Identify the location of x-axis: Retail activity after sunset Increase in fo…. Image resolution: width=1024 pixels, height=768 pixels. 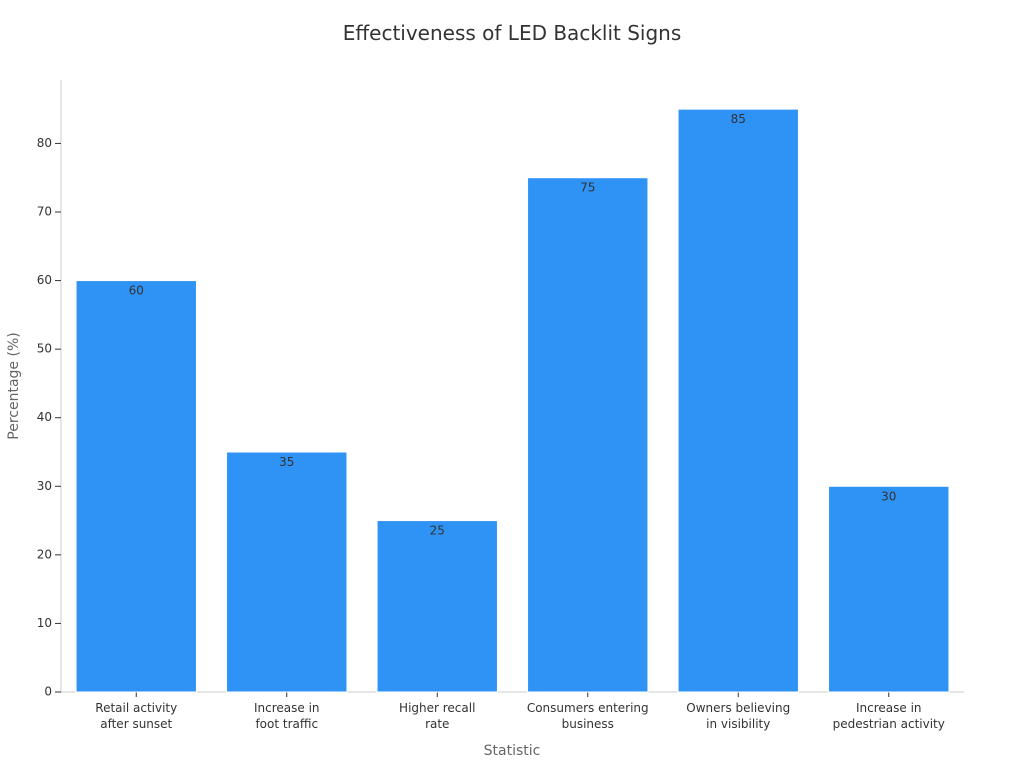
(512, 711).